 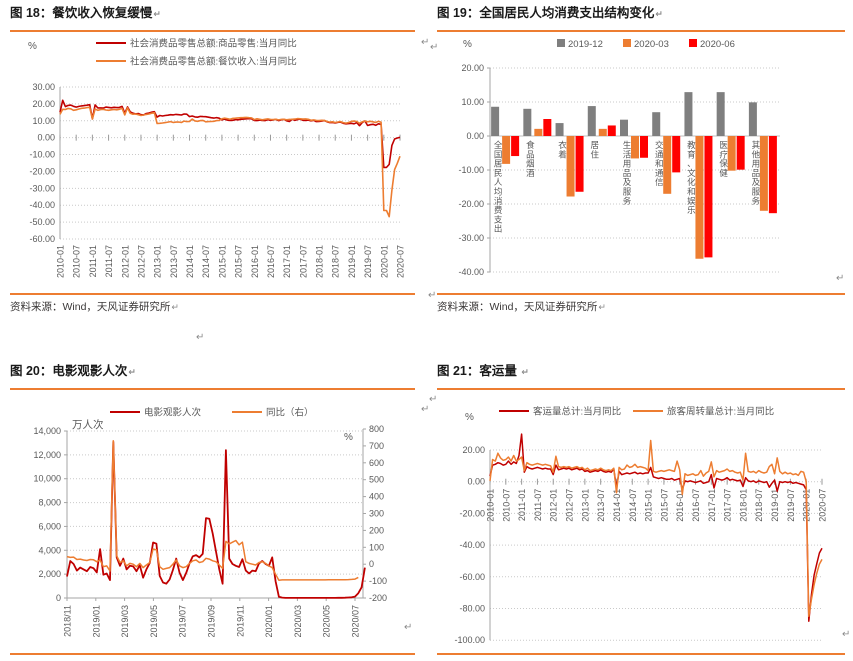 What do you see at coordinates (471, 272) in the screenshot?
I see `svg-text: -40.00` at bounding box center [471, 272].